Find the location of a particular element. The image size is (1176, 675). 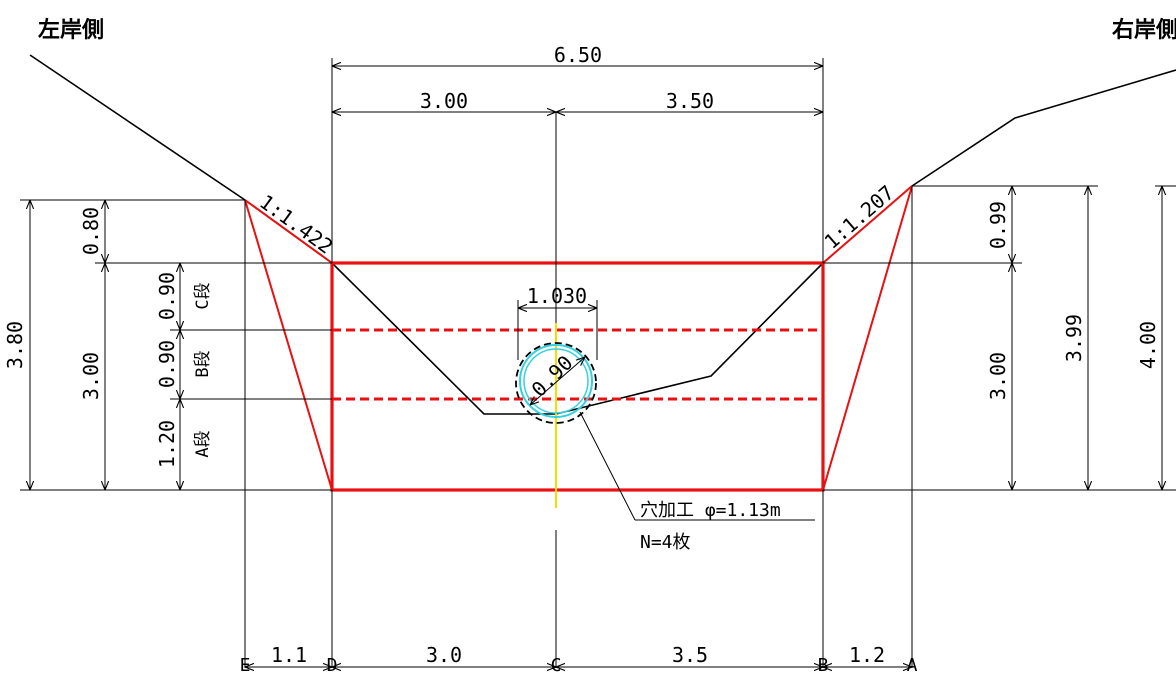

dim-left-lower-height-label: 3.00 is located at coordinates (91, 376).